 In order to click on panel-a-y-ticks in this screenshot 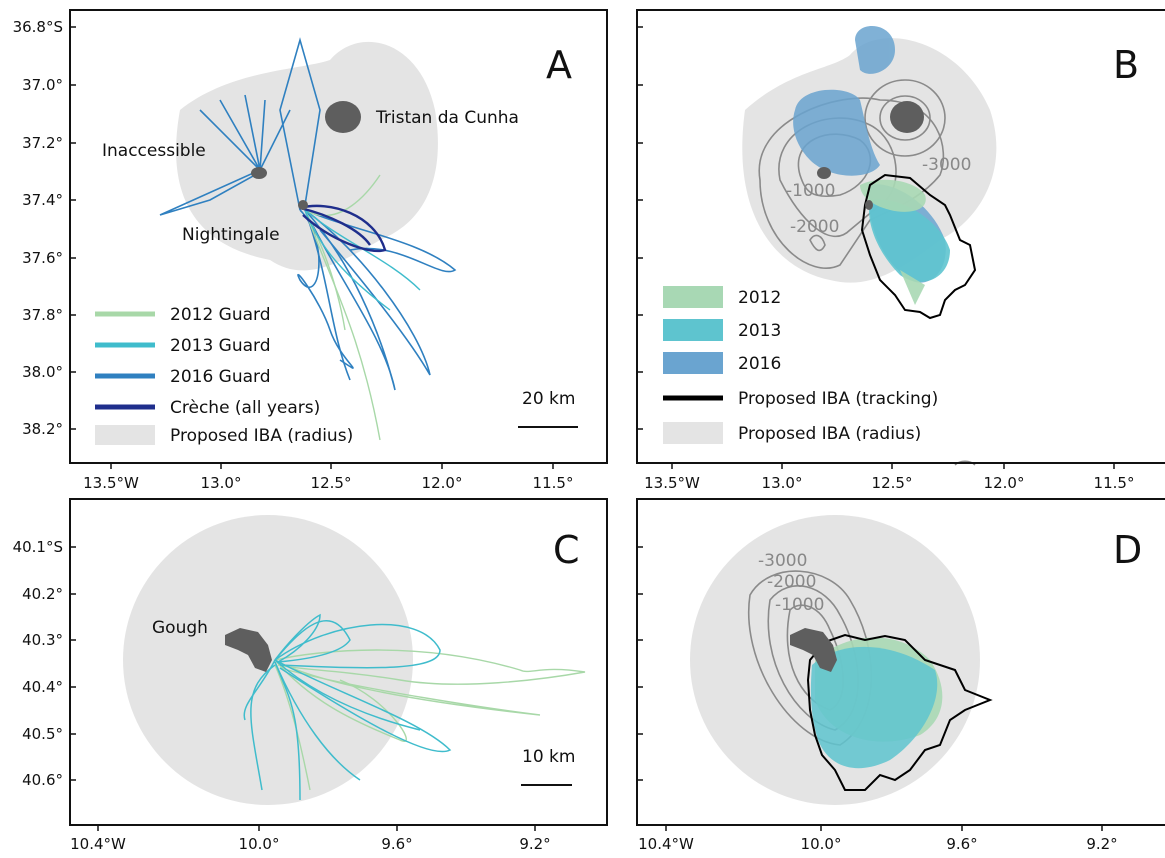, I will do `click(73, 228)`.